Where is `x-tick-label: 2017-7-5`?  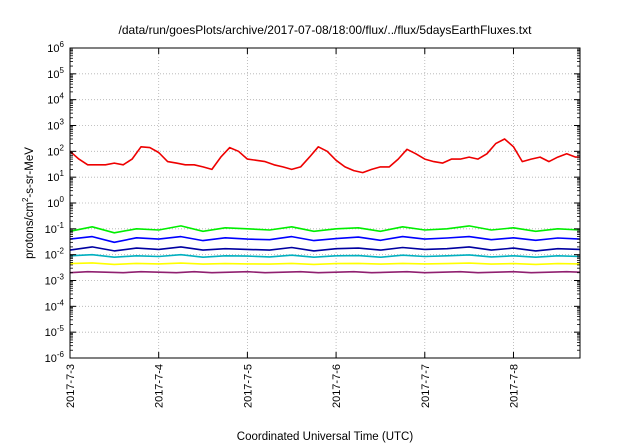
x-tick-label: 2017-7-5 is located at coordinates (248, 386).